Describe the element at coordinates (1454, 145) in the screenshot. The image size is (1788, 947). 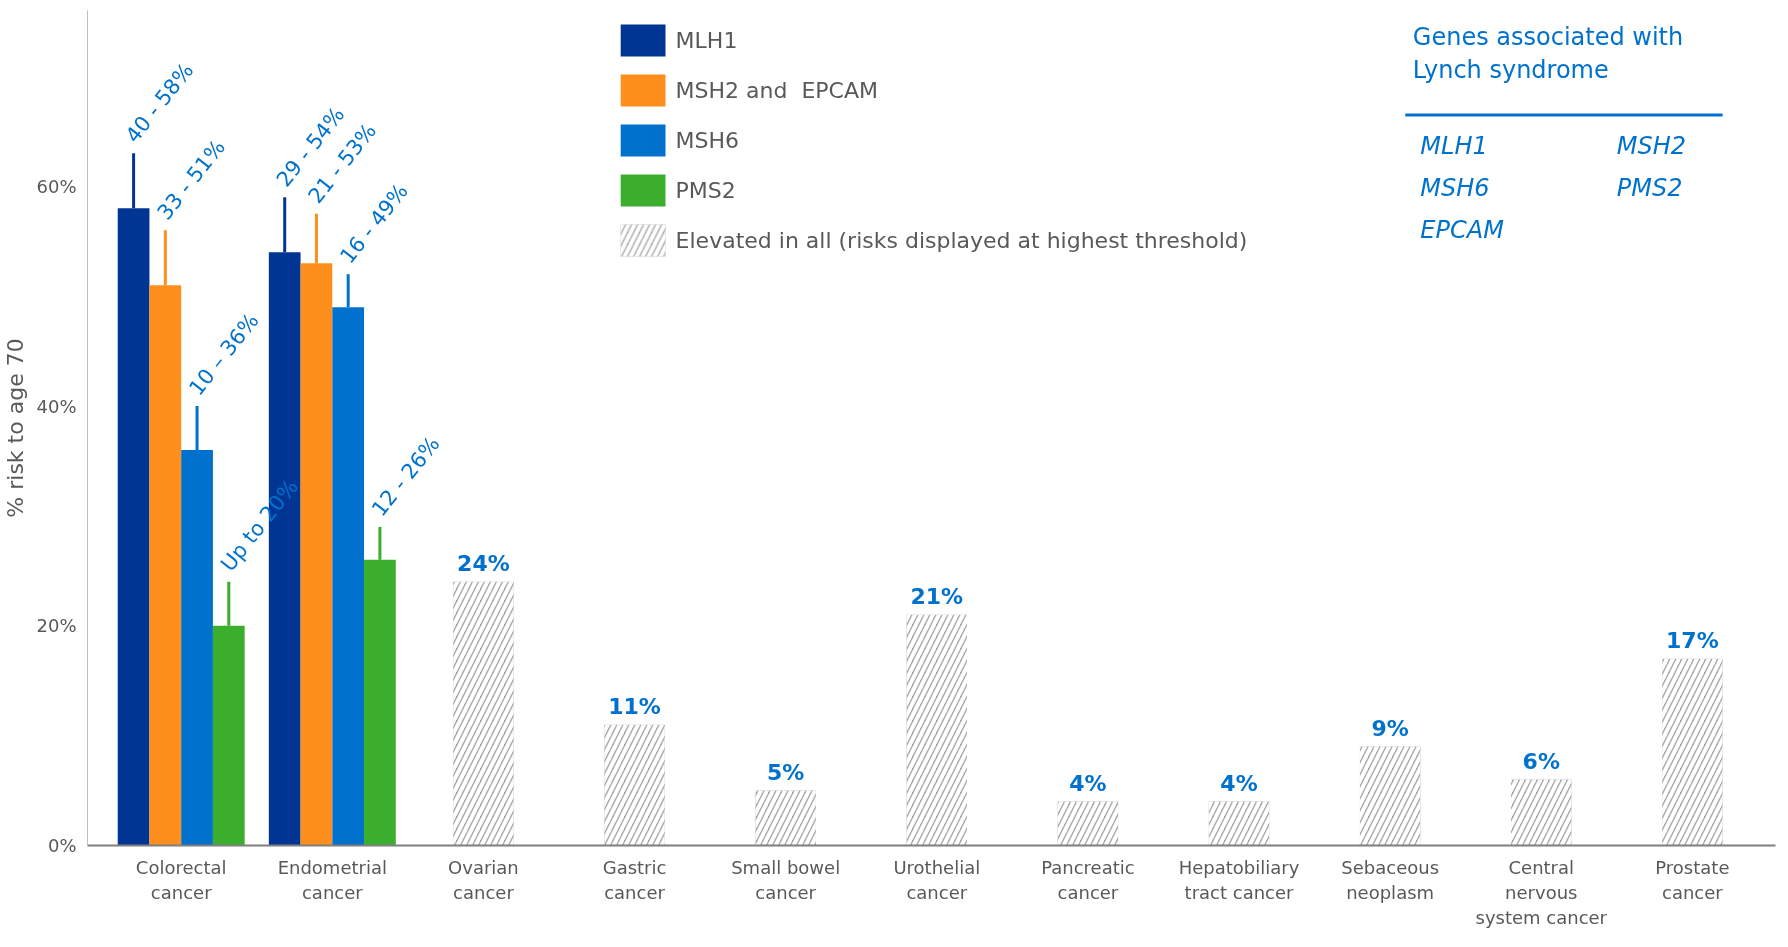
I see `annotation: MLH1` at that location.